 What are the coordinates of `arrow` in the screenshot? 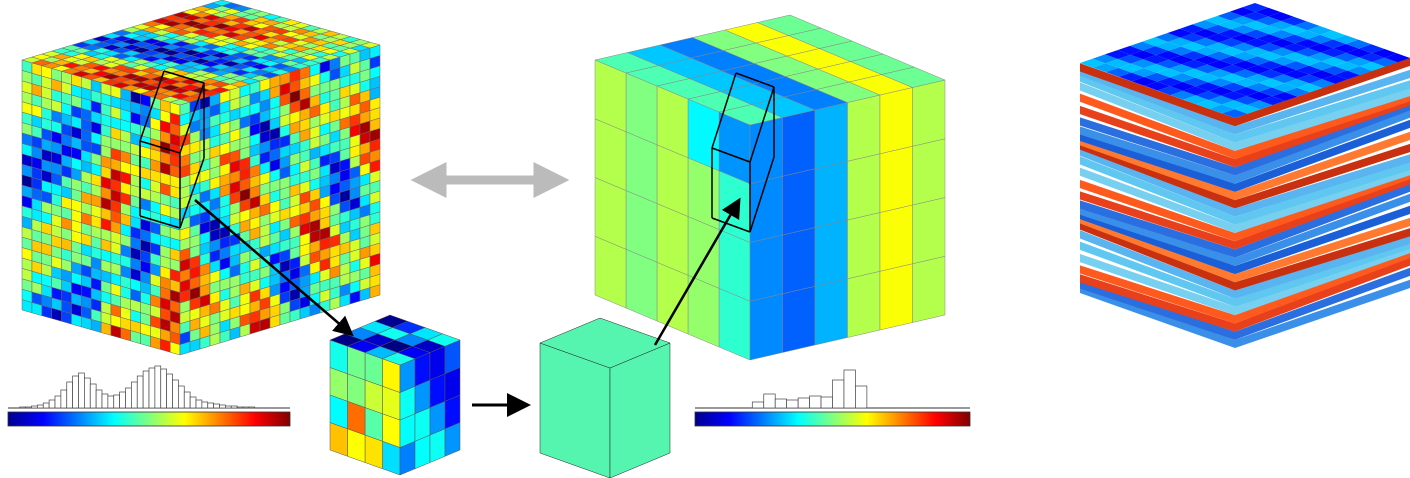 It's located at (697, 271).